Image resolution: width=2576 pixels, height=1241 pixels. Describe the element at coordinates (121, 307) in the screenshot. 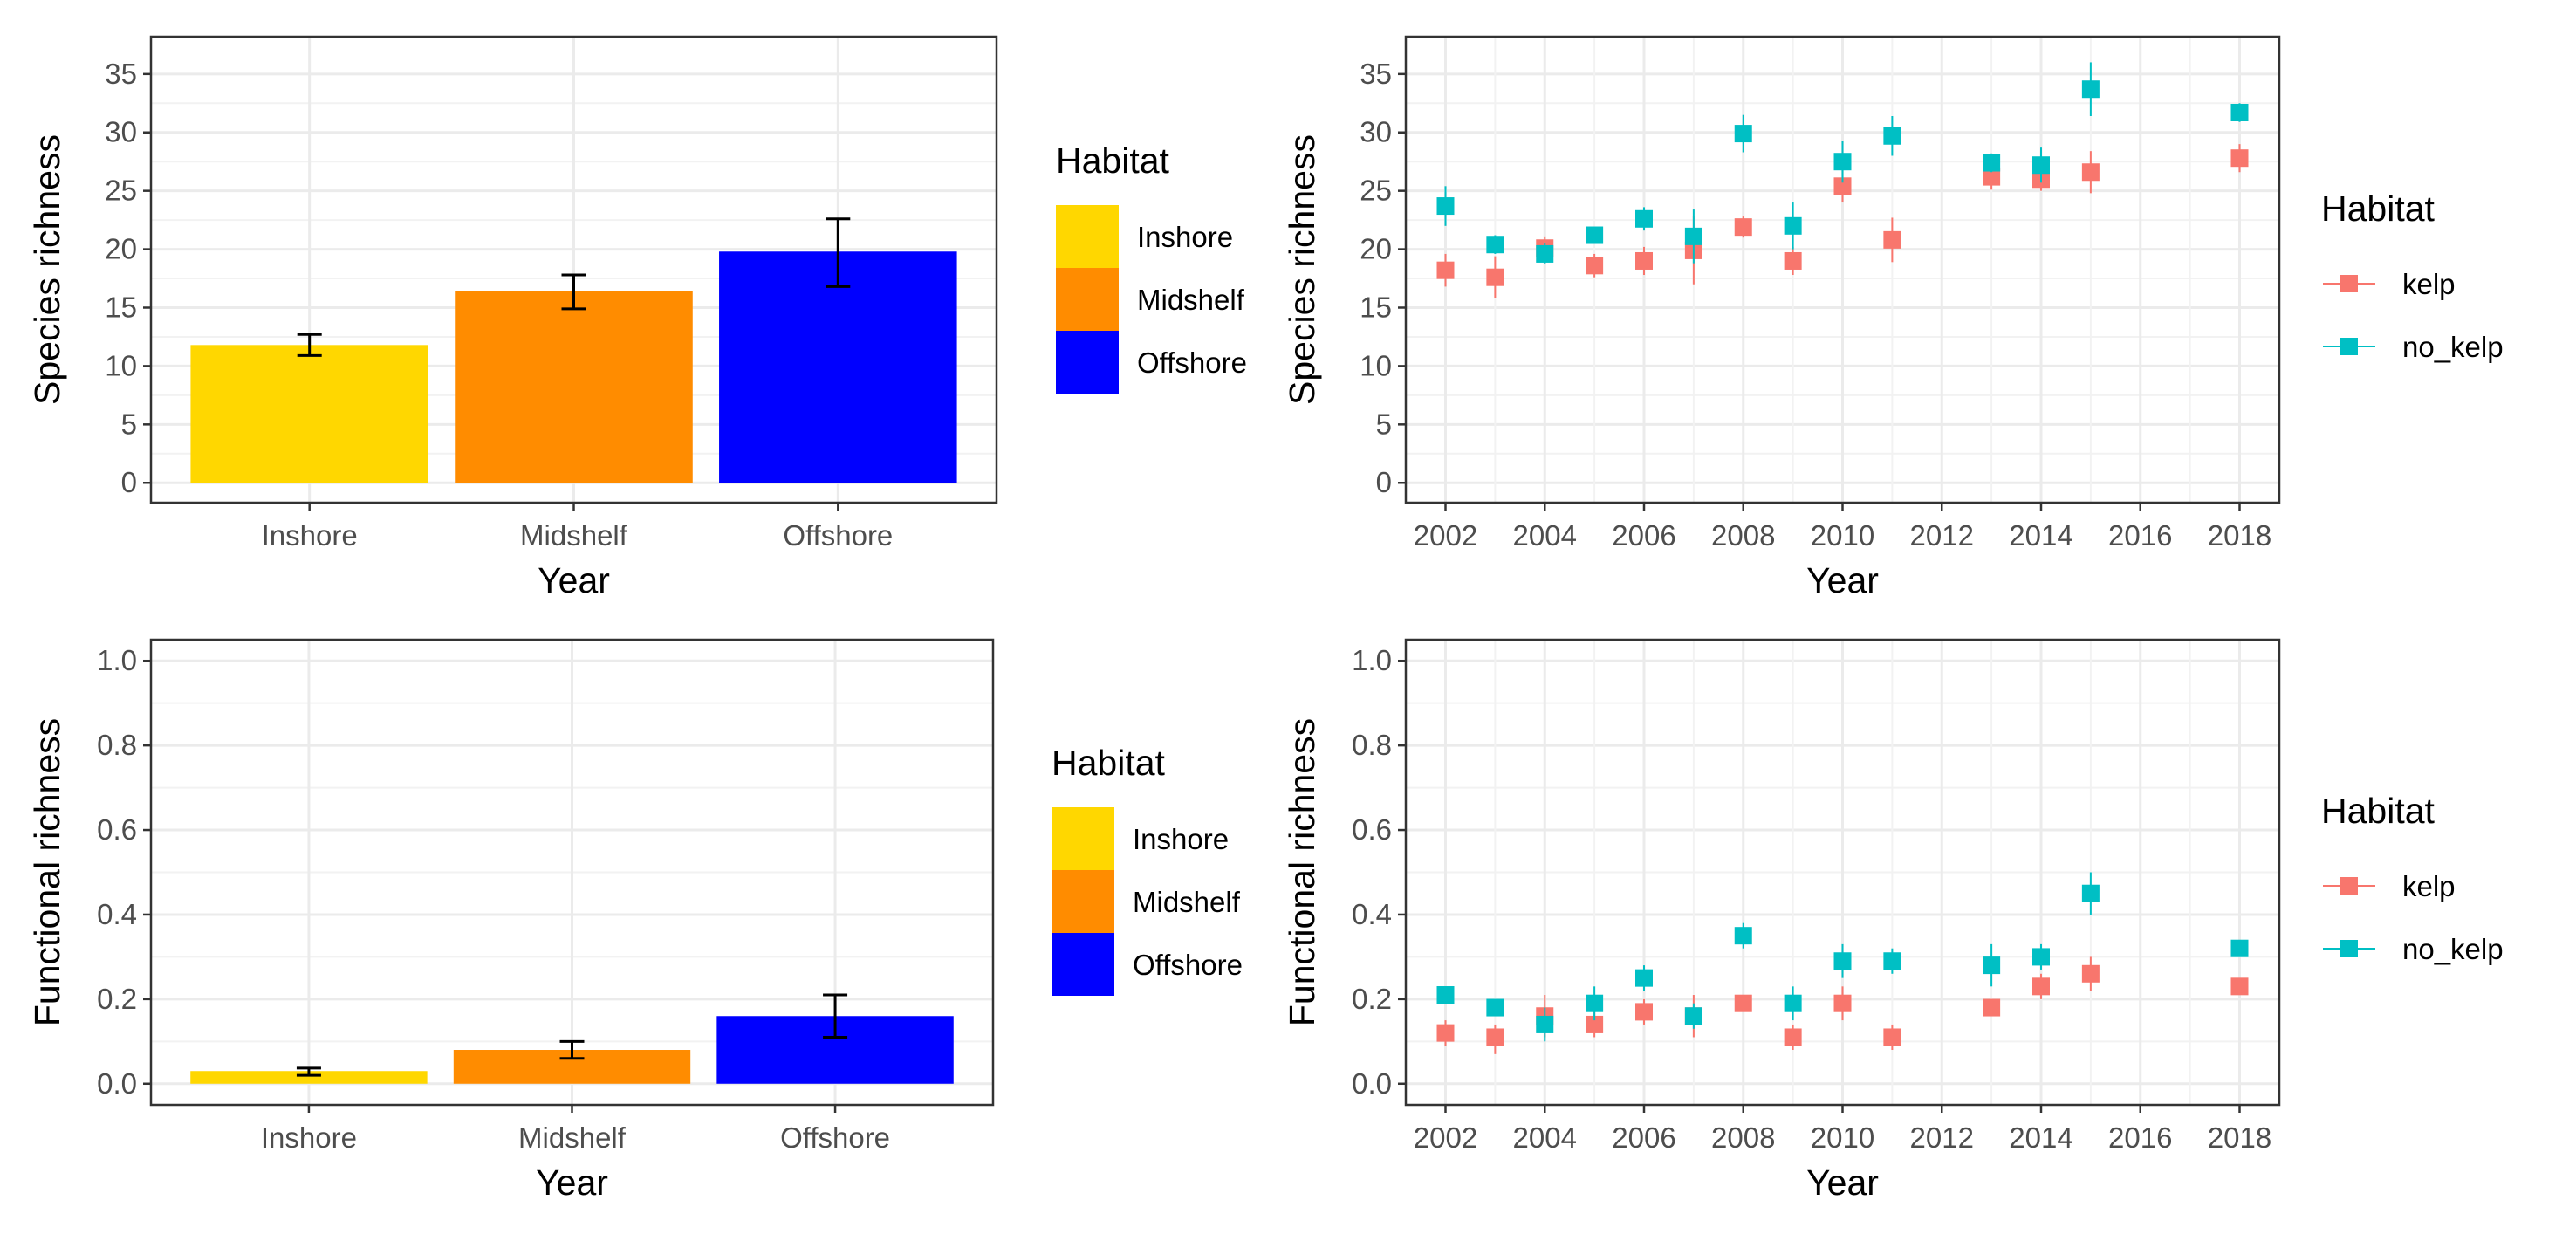

I see `y-tick-label: 15` at that location.